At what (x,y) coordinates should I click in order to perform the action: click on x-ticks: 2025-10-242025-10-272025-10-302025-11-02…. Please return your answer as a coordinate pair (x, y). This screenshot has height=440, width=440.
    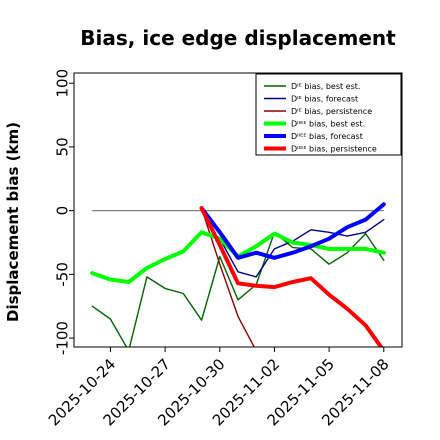
    Looking at the image, I should click on (219, 388).